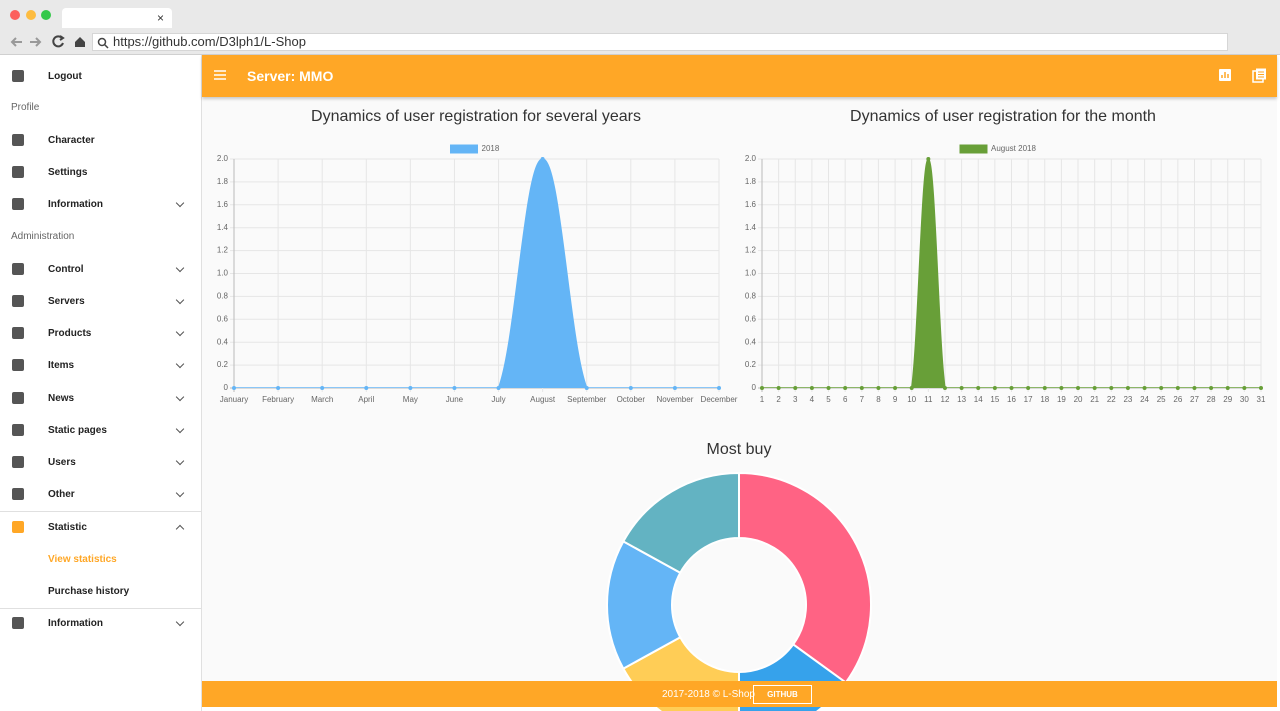  What do you see at coordinates (31, 15) in the screenshot?
I see `minimize-dot` at bounding box center [31, 15].